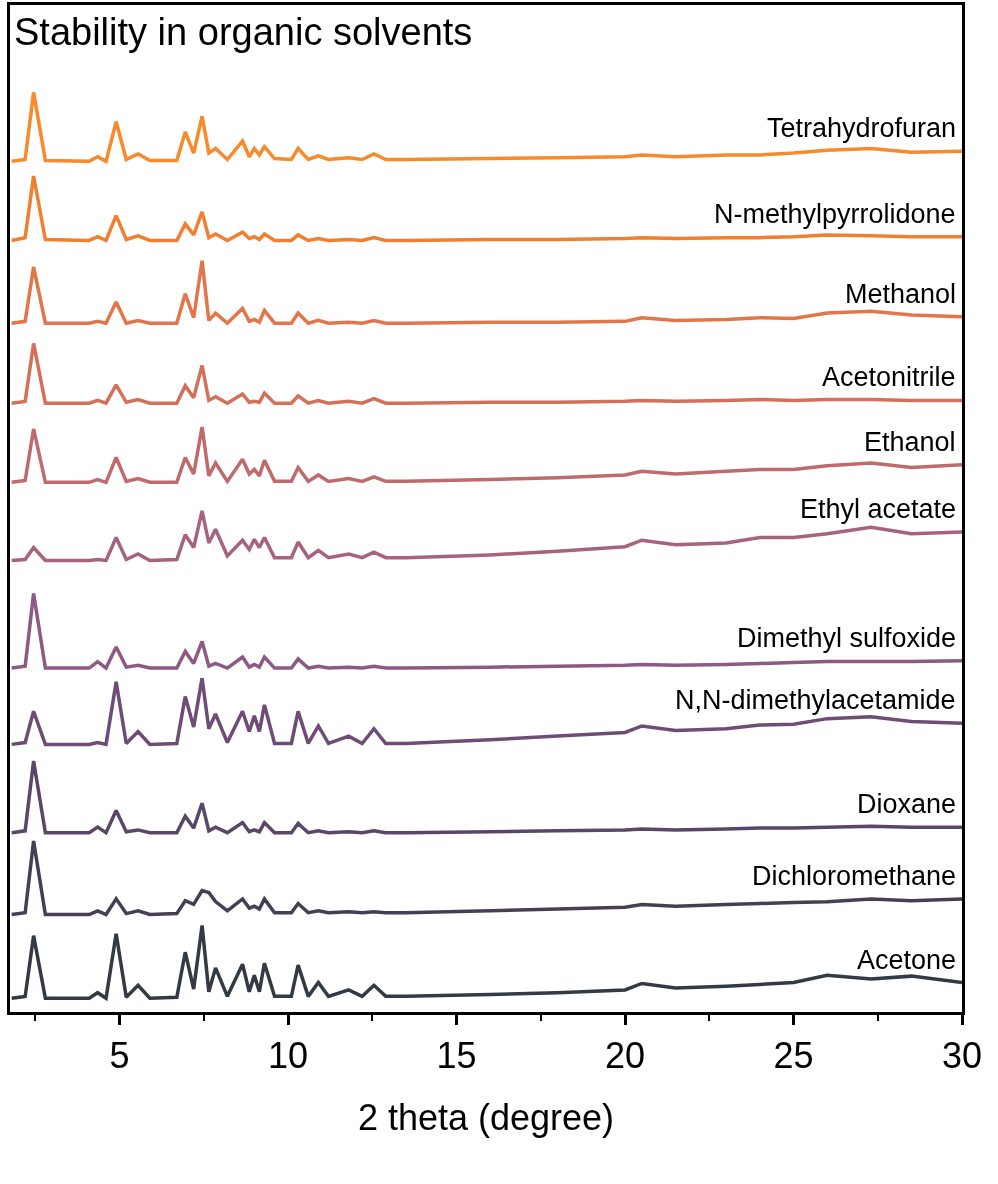  What do you see at coordinates (878, 509) in the screenshot?
I see `series-label: Ethyl acetate` at bounding box center [878, 509].